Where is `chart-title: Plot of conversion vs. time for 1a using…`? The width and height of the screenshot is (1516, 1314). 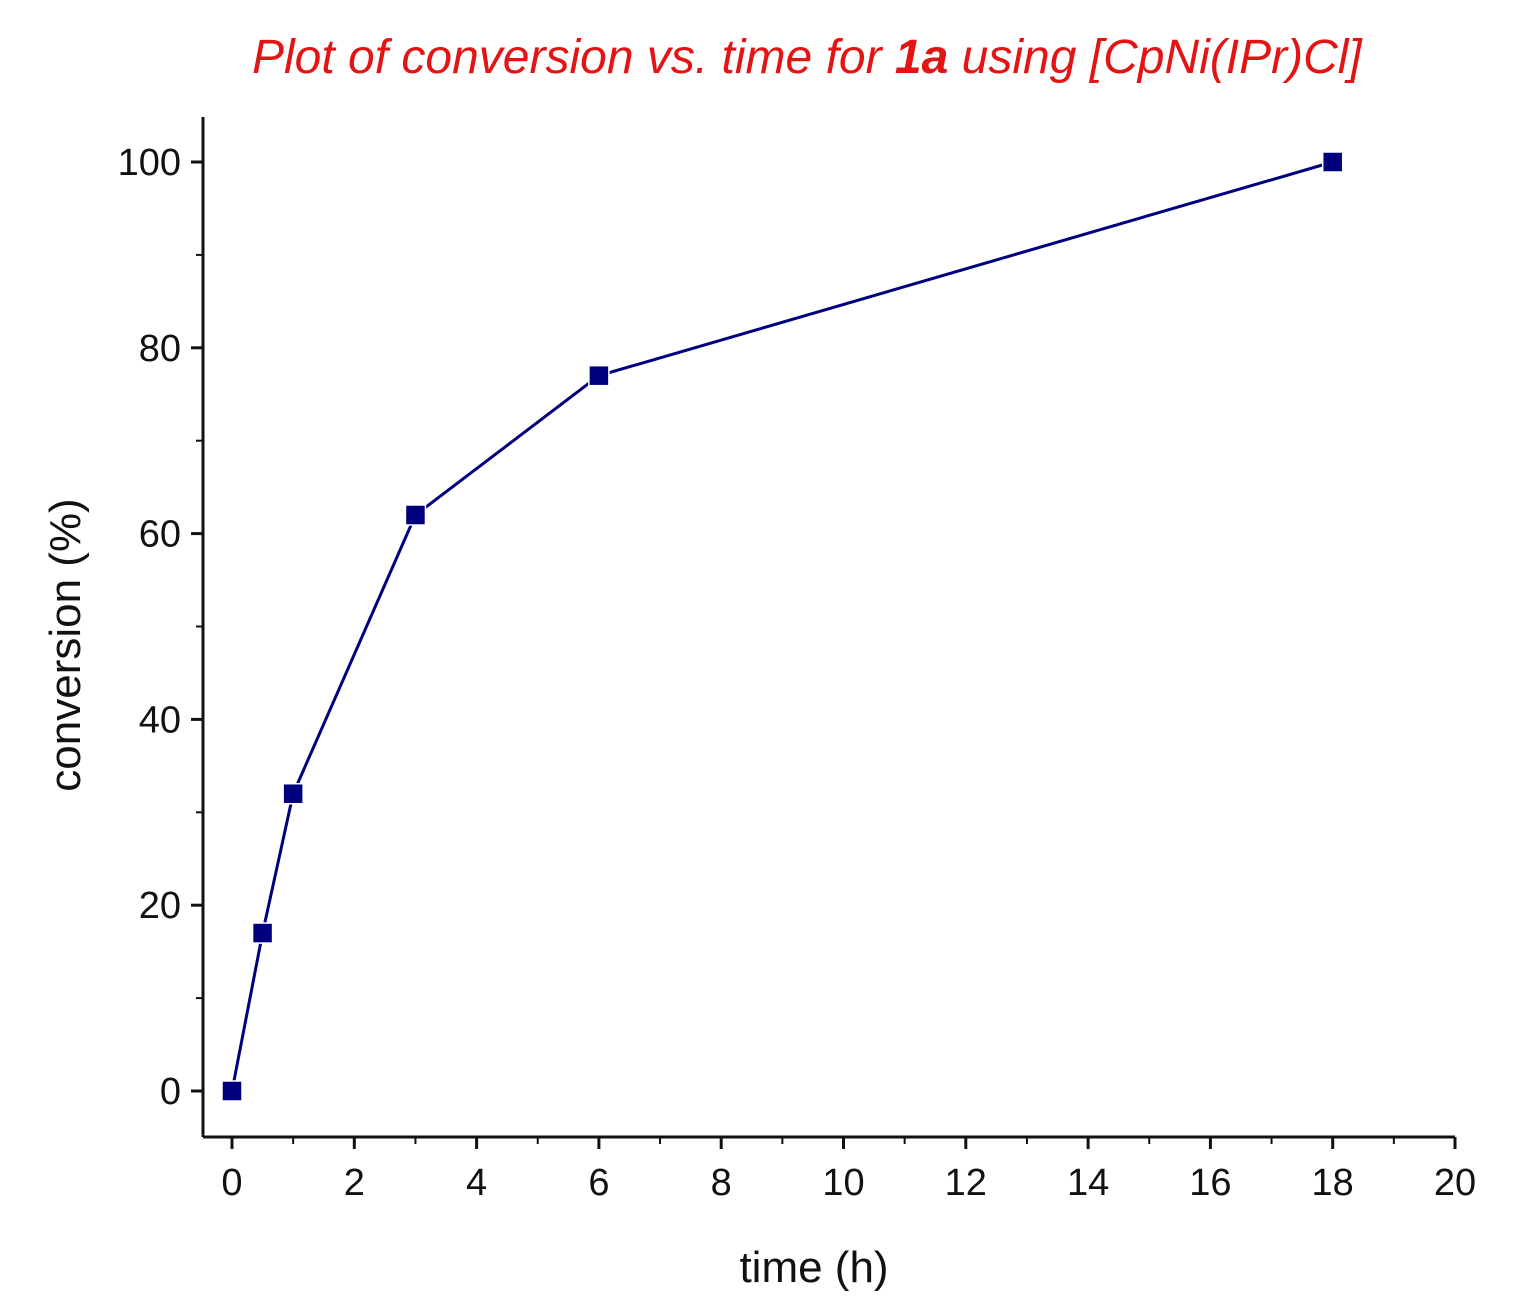
chart-title: Plot of conversion vs. time for 1a using… is located at coordinates (807, 57).